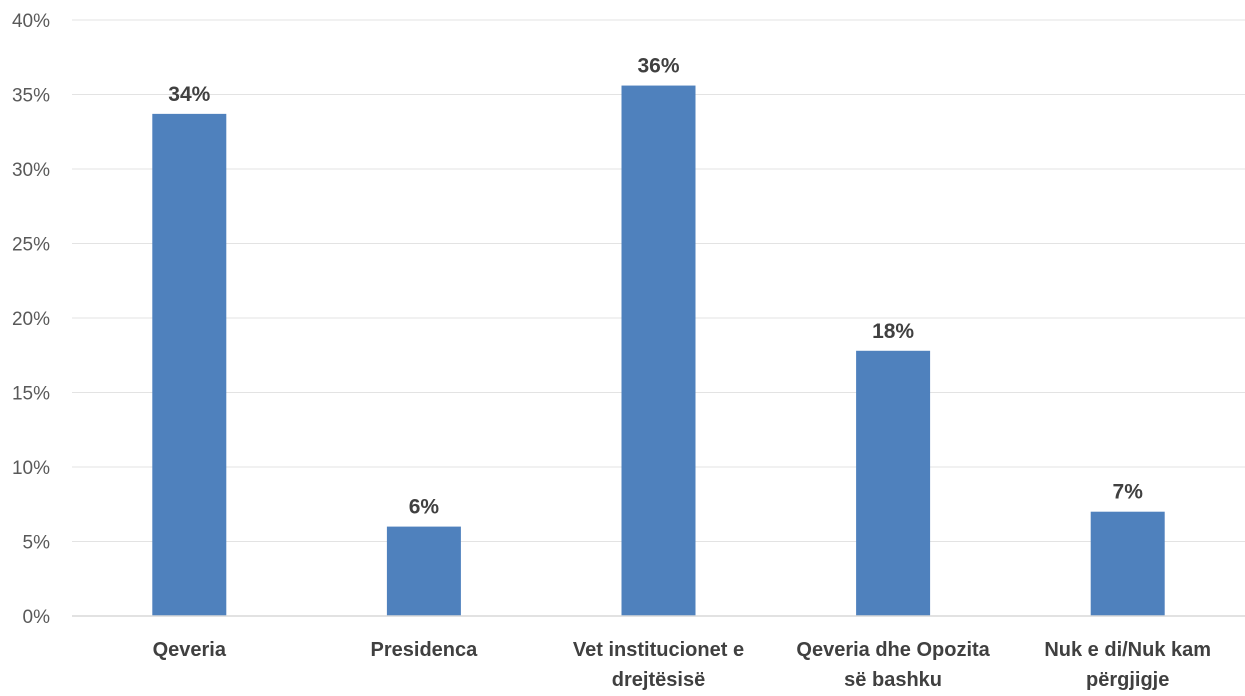  Describe the element at coordinates (31, 468) in the screenshot. I see `y-tick-label: 10%` at that location.